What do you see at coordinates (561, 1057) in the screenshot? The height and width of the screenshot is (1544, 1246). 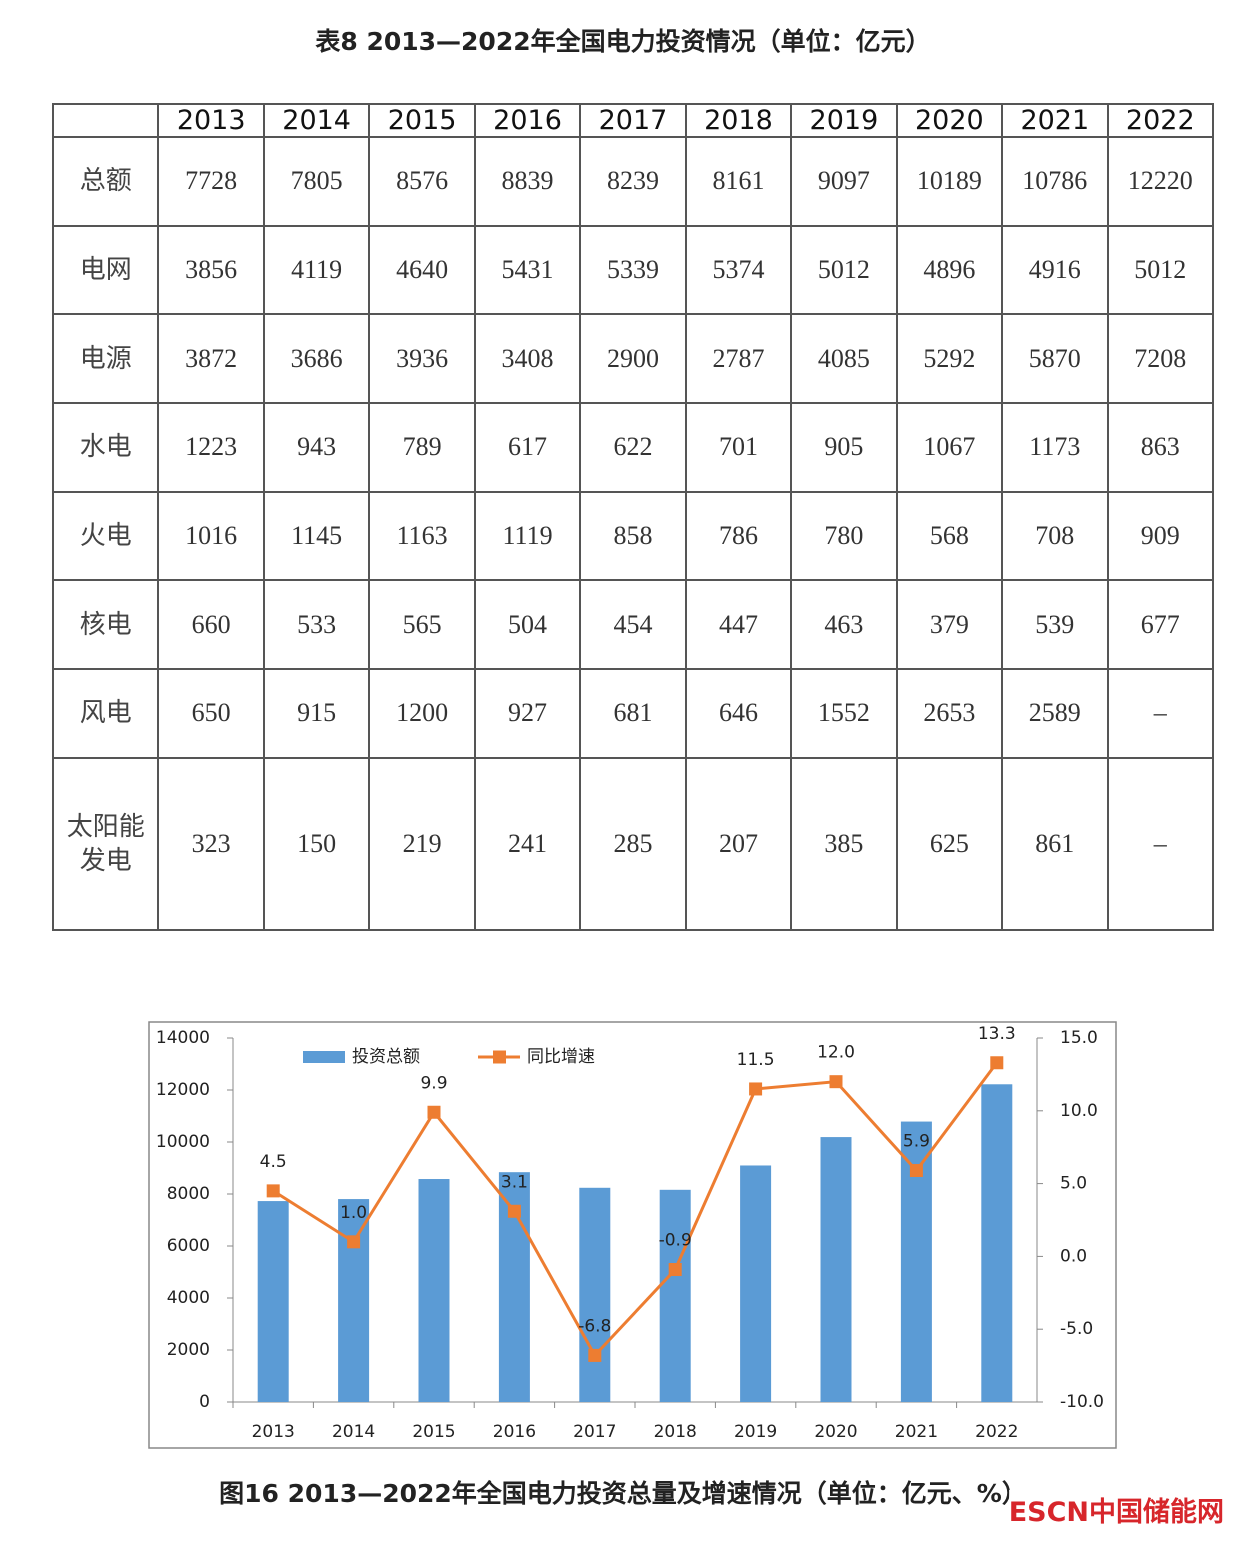 I see `legend-label: 同比增速` at bounding box center [561, 1057].